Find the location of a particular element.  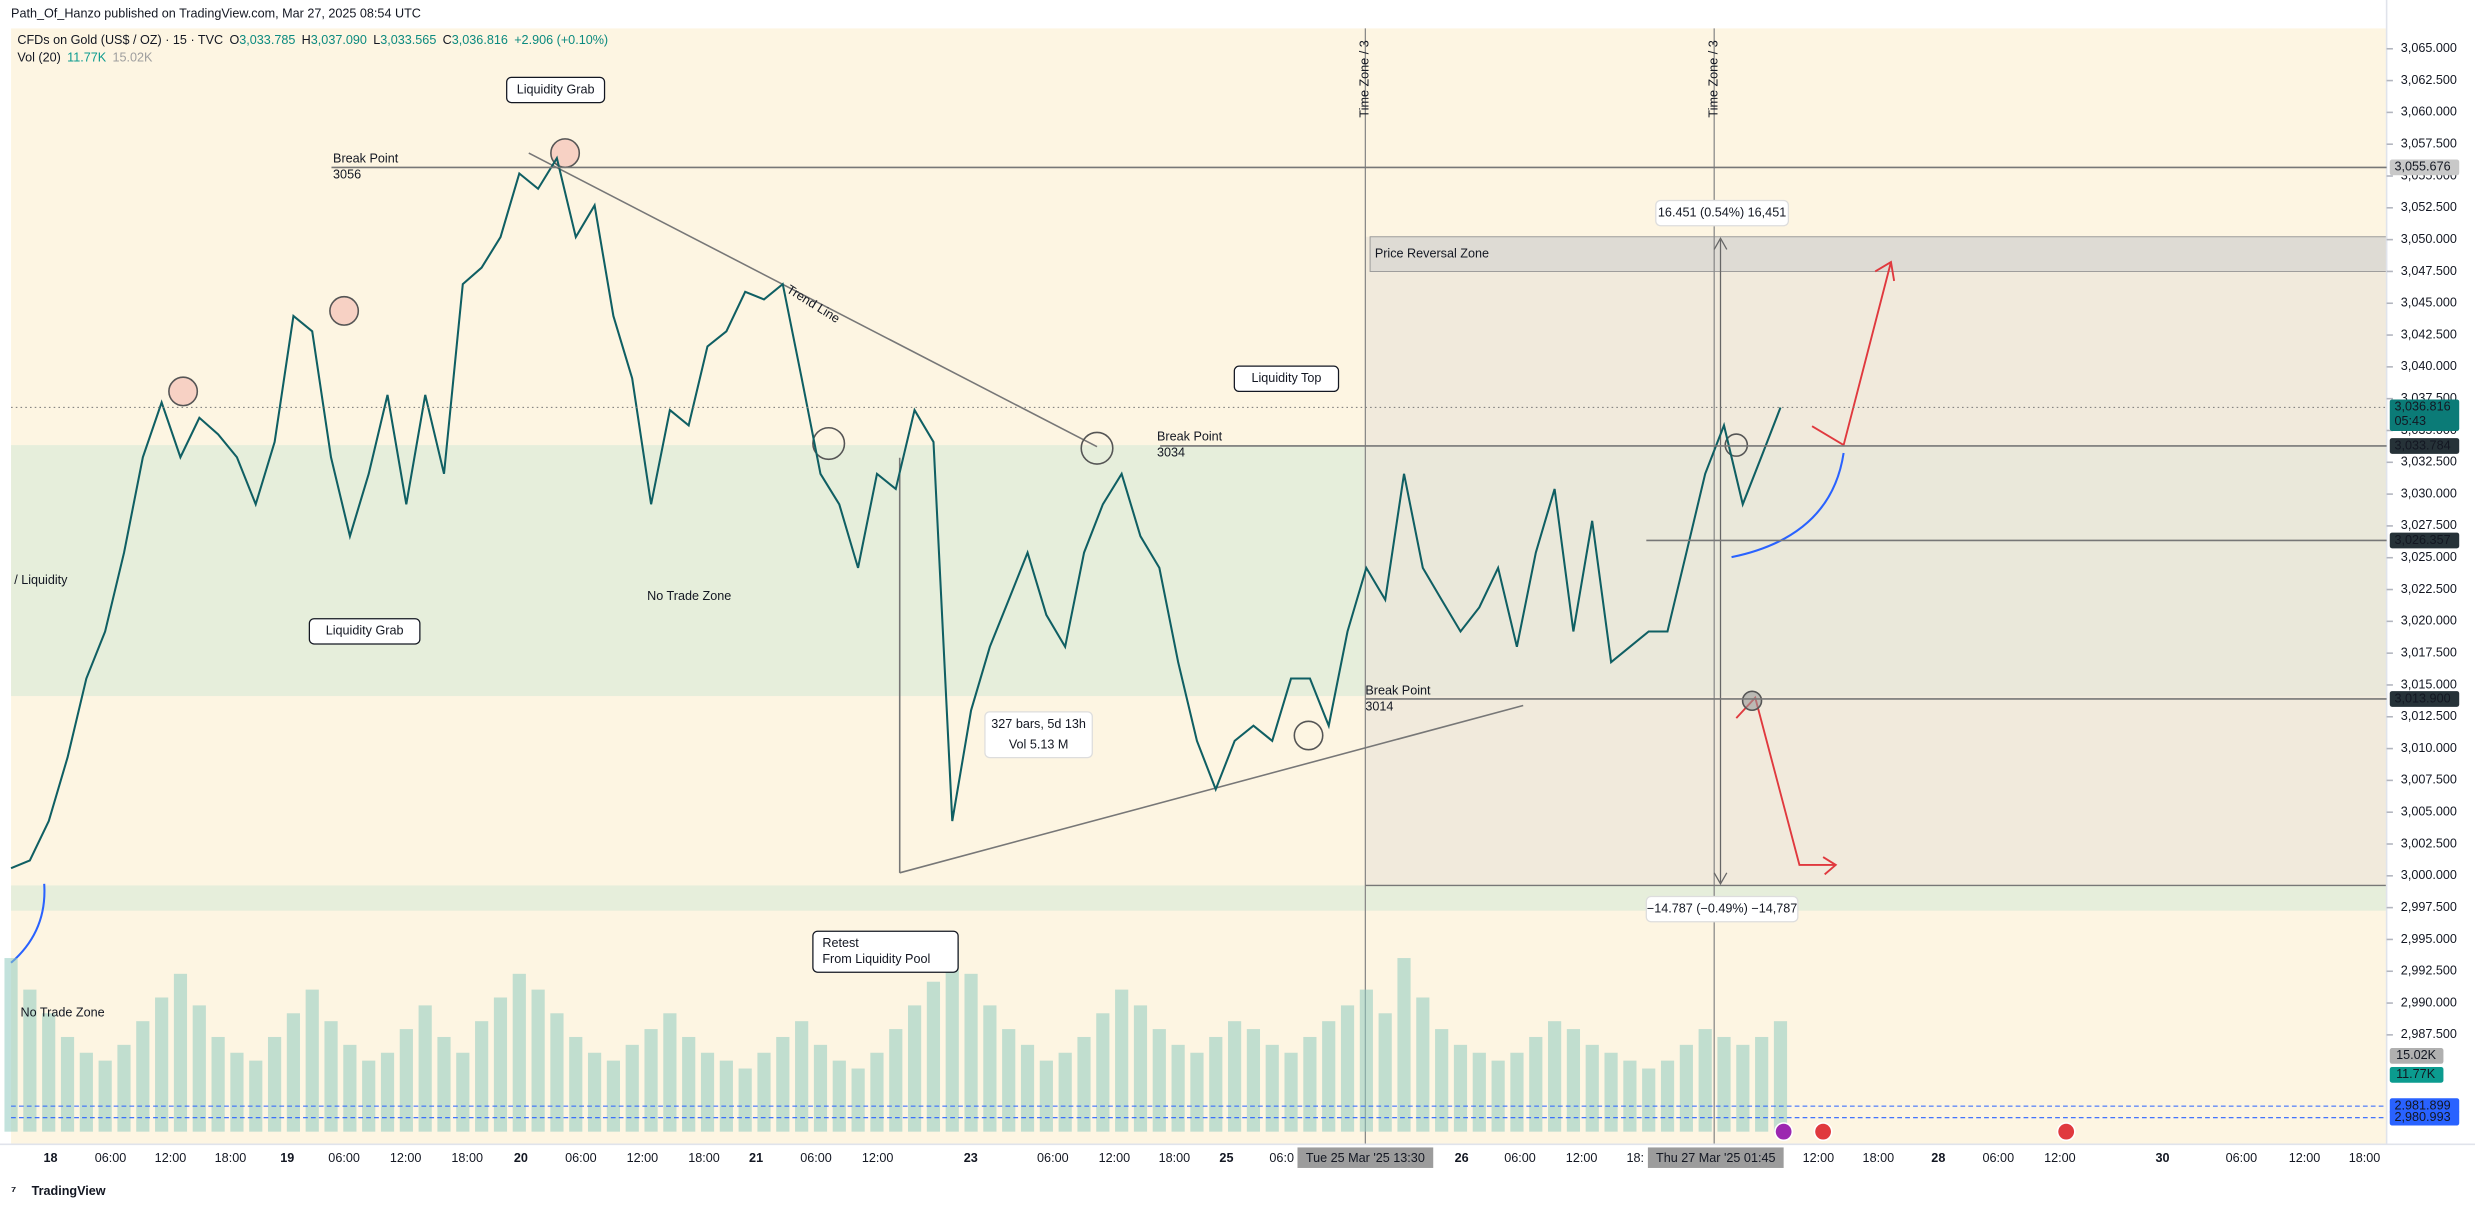

ohlc-key: L is located at coordinates (376, 40).